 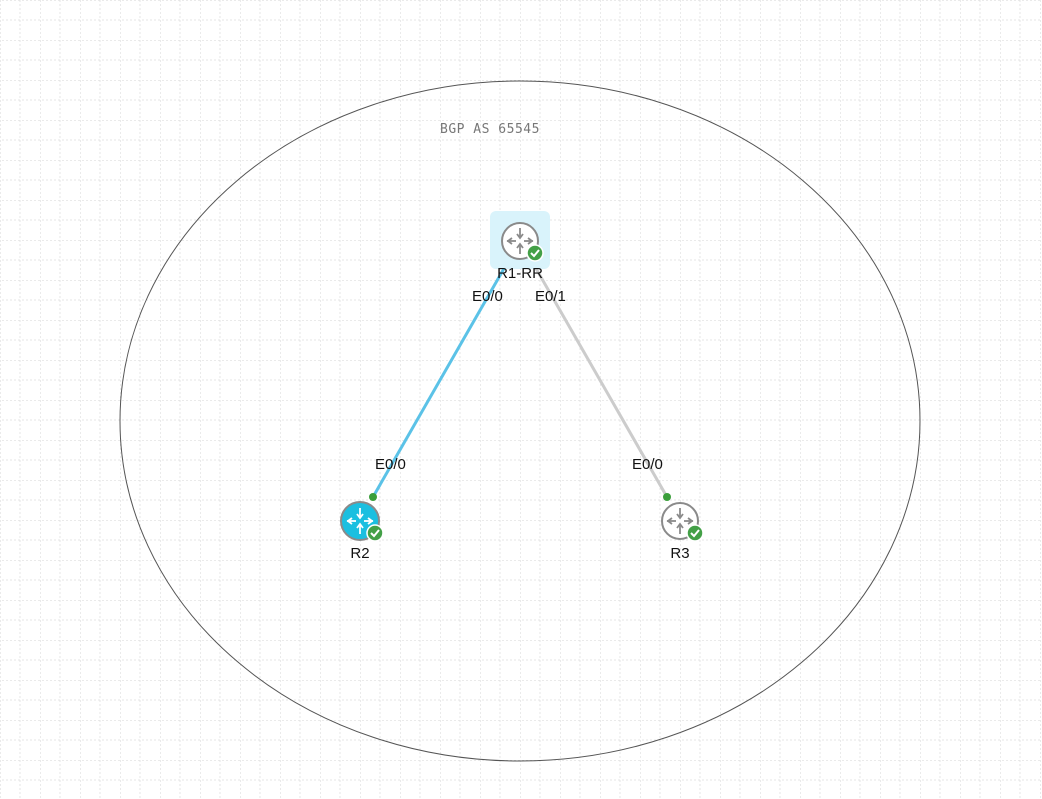 I want to click on port-label-r1-e01: E0/1, so click(x=550, y=296).